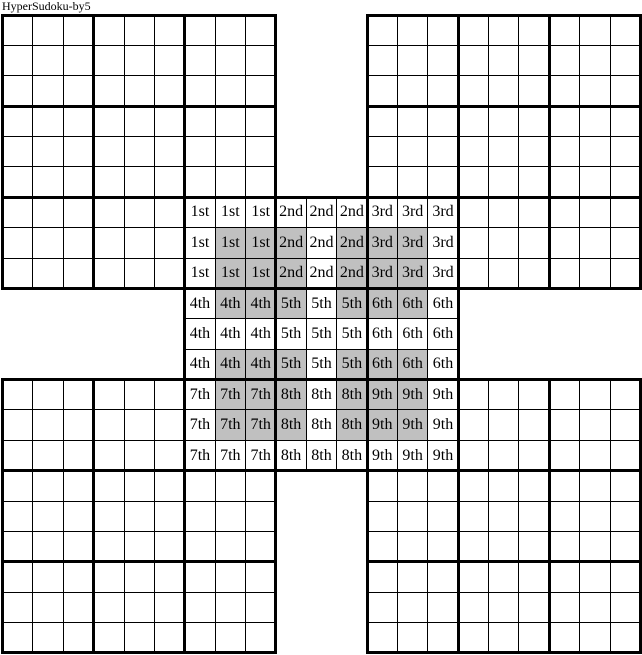 The image size is (642, 655). What do you see at coordinates (200, 394) in the screenshot?
I see `sudoku-cell: 7th` at bounding box center [200, 394].